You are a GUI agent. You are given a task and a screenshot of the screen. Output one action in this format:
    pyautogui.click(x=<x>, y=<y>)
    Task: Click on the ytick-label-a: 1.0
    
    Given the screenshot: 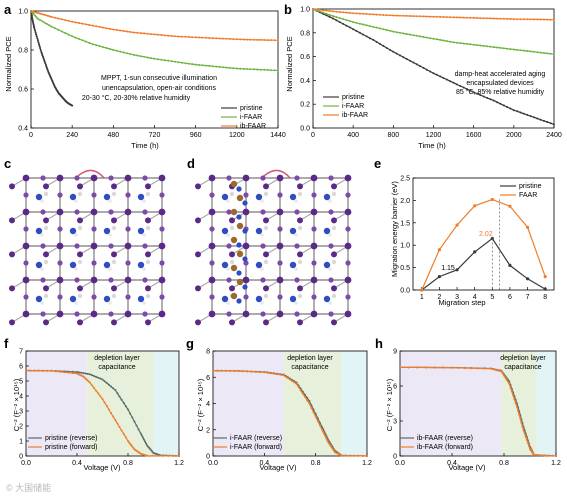 What is the action you would take?
    pyautogui.click(x=23, y=12)
    